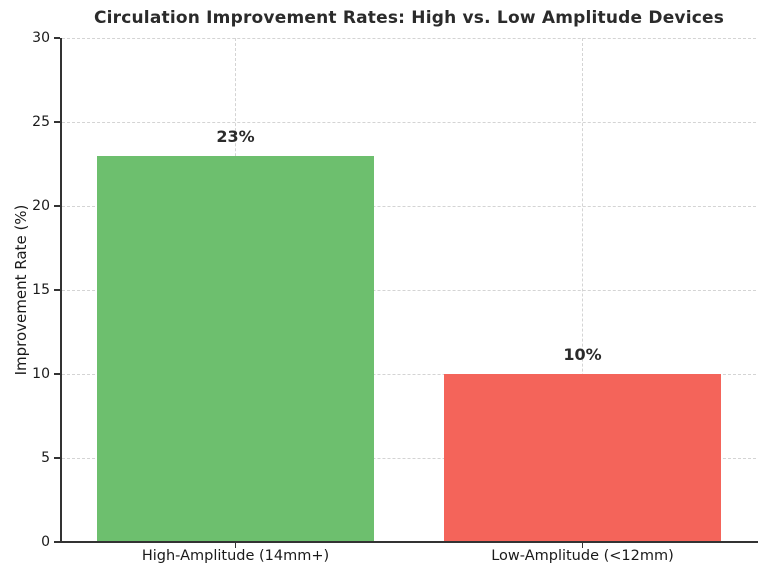 Image resolution: width=768 pixels, height=578 pixels. What do you see at coordinates (582, 556) in the screenshot?
I see `x-tick-label: Low-Amplitude (<12mm)` at bounding box center [582, 556].